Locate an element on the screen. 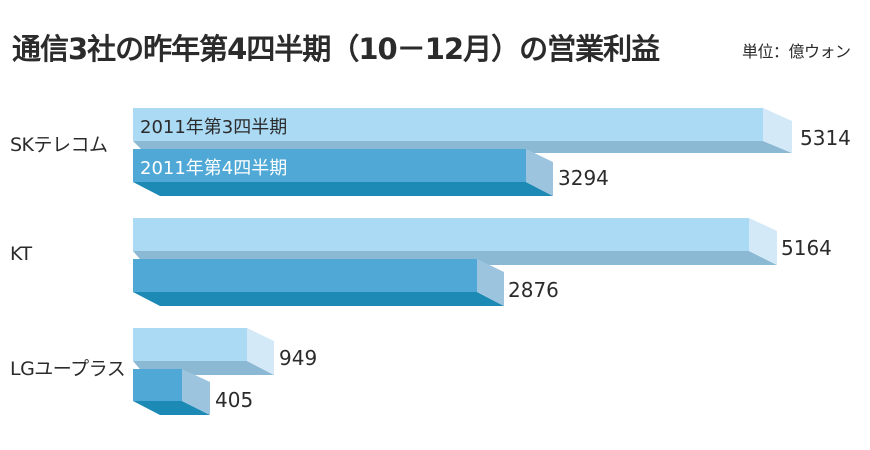  bar-sk-q4 is located at coordinates (343, 172).